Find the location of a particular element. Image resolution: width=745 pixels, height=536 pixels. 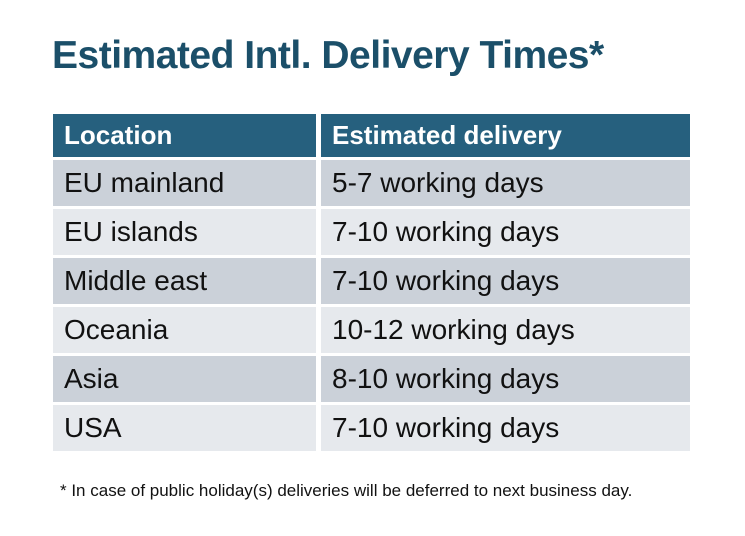

location-cell: Asia is located at coordinates (184, 379).